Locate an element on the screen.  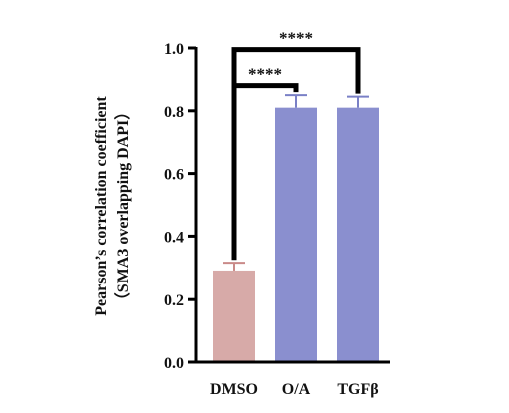
y-tick-label: 0.4 is located at coordinates (174, 237).